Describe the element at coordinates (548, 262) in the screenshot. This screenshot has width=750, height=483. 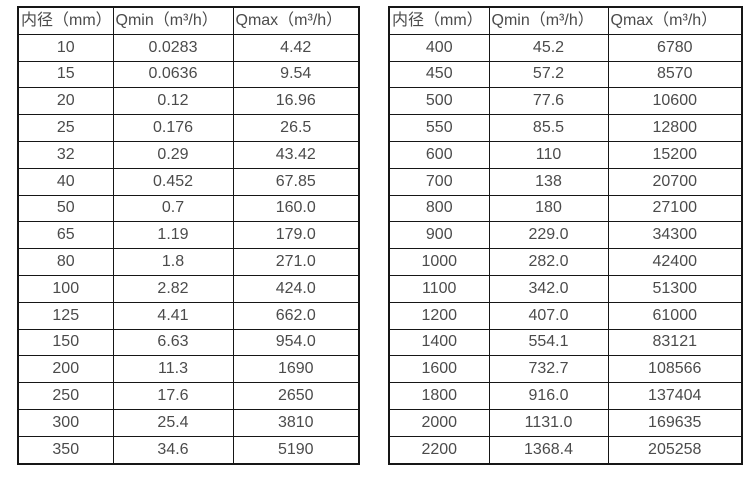
I see `table-cell: 282.0` at that location.